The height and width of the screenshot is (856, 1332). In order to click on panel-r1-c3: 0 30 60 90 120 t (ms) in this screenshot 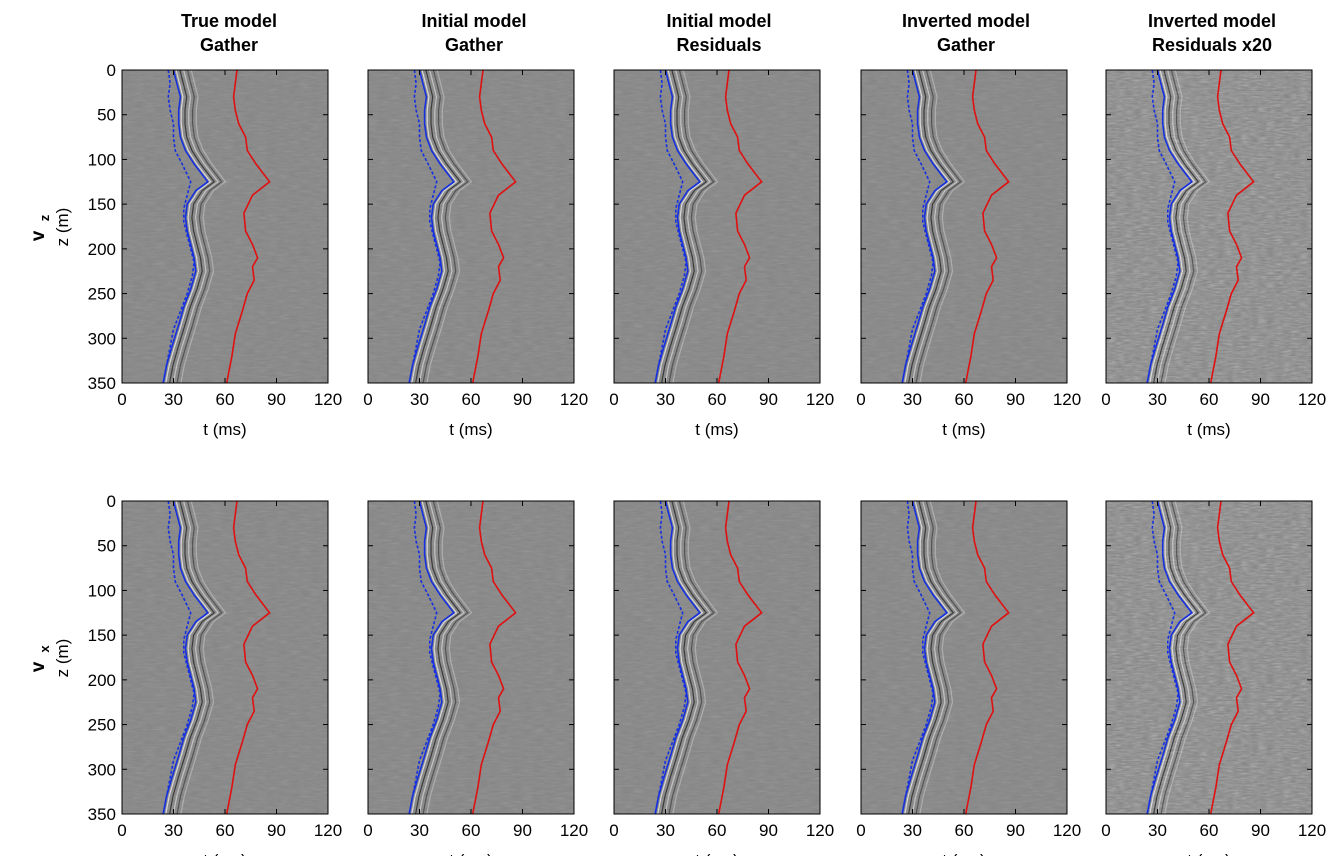, I will do `click(721, 254)`.